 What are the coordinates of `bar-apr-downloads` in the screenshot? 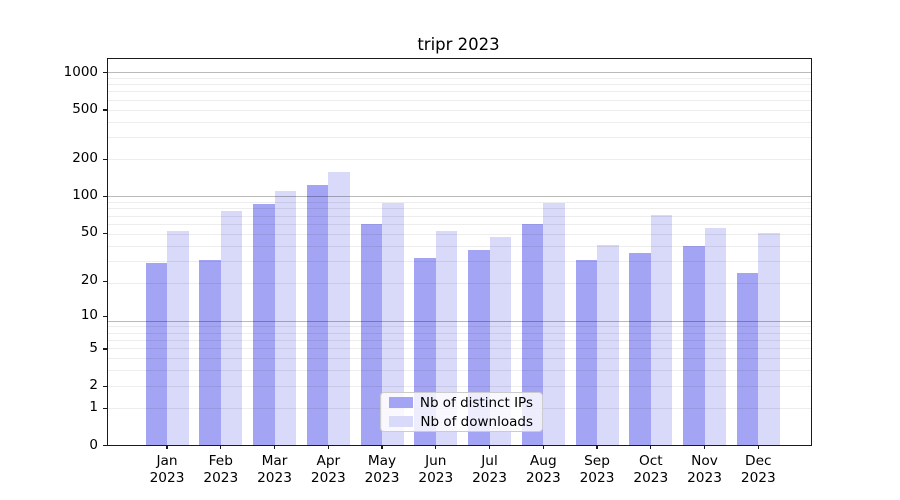 It's located at (339, 308).